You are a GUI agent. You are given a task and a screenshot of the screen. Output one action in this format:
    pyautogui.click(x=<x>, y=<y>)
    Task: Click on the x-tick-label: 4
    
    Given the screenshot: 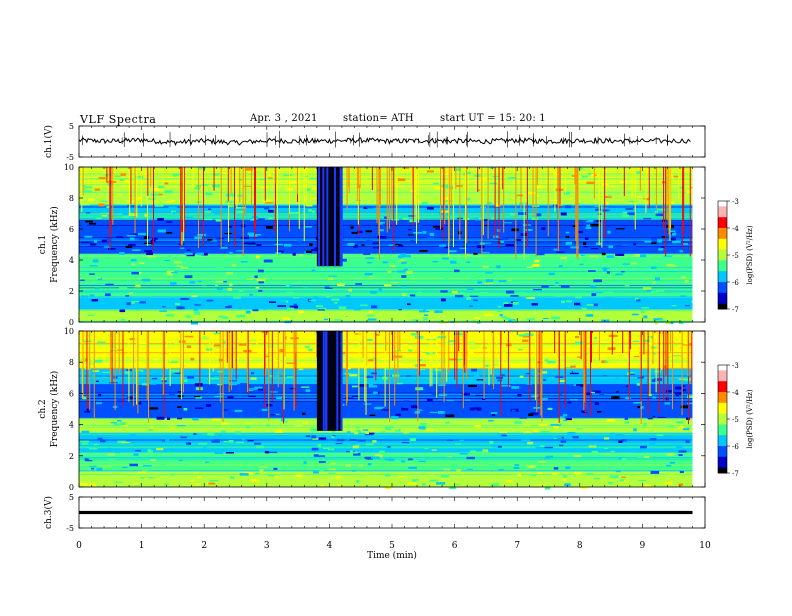 What is the action you would take?
    pyautogui.click(x=330, y=546)
    